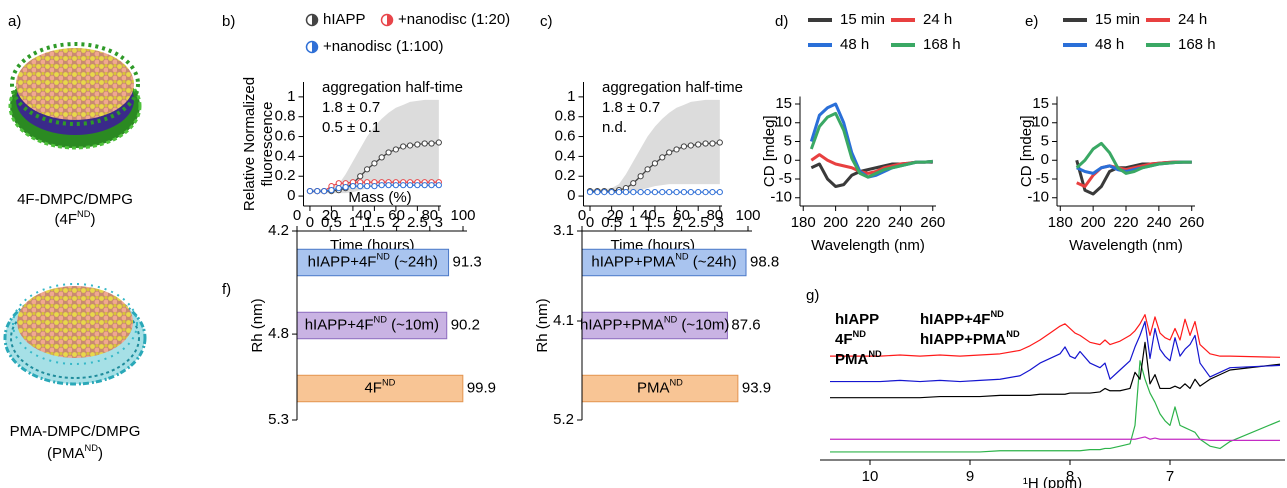 The image size is (1287, 488). Describe the element at coordinates (278, 230) in the screenshot. I see `y-tick-label: 4.2` at that location.